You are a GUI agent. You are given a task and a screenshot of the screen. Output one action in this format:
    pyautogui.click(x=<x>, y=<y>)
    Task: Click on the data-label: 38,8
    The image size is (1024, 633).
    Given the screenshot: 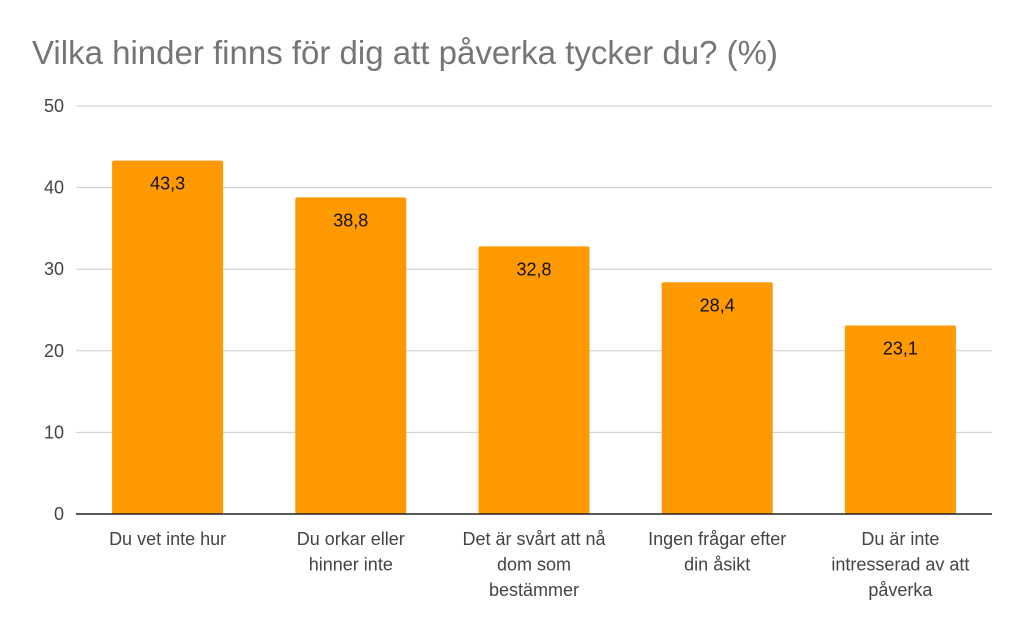 What is the action you would take?
    pyautogui.click(x=350, y=220)
    